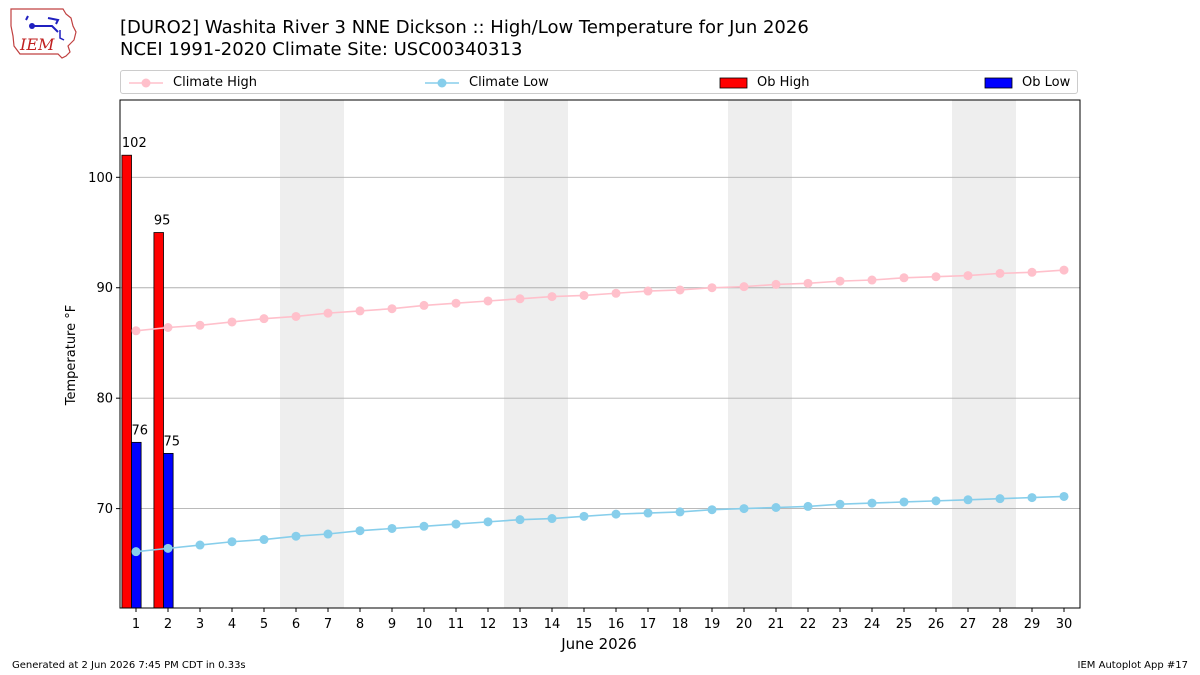  What do you see at coordinates (584, 624) in the screenshot?
I see `x-tick-label: 15` at bounding box center [584, 624].